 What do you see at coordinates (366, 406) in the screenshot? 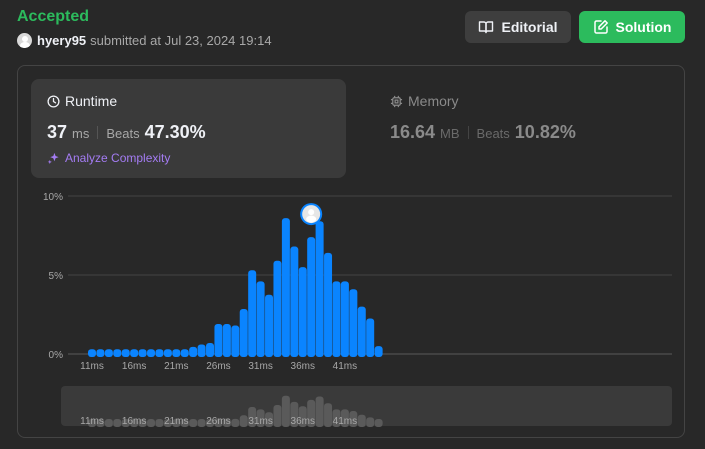
I see `range-navigator` at bounding box center [366, 406].